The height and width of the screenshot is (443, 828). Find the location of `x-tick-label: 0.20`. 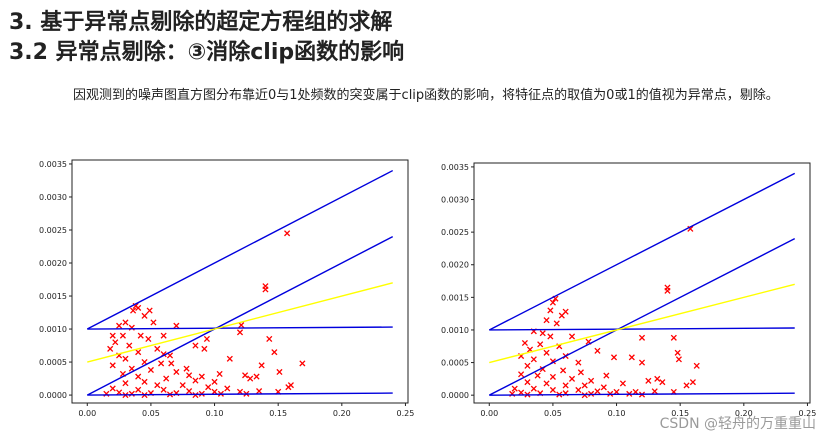

x-tick-label: 0.20 is located at coordinates (342, 413).